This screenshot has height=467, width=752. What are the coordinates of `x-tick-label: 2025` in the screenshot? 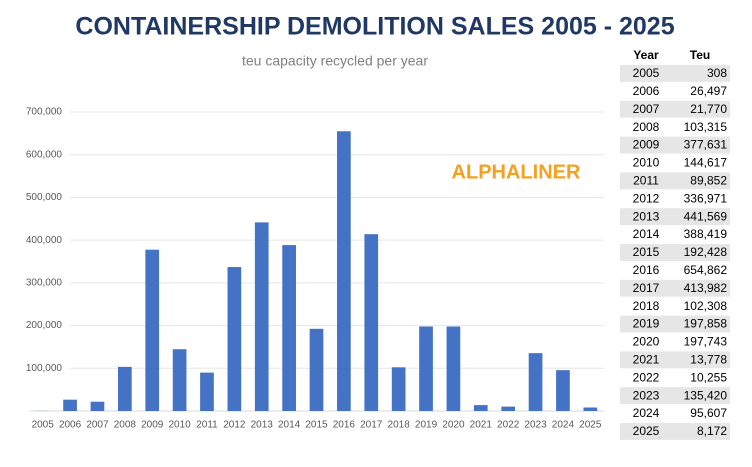 It's located at (590, 425).